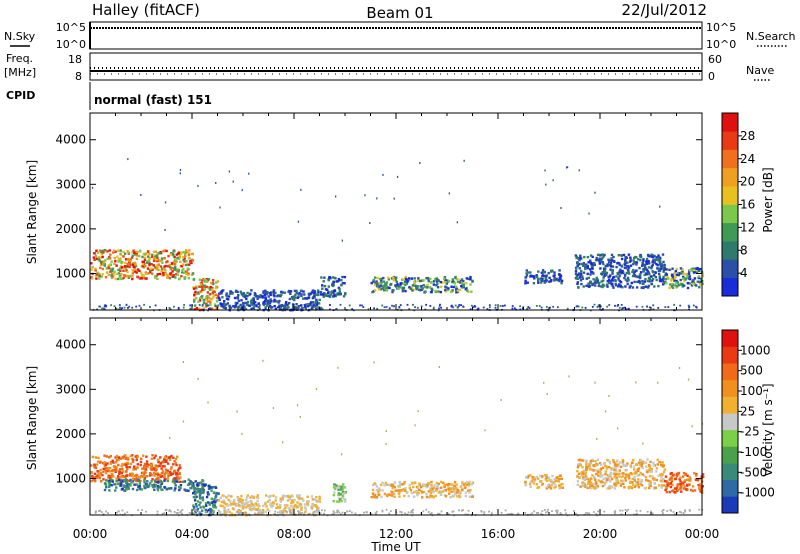  I want to click on power-noise-cell, so click(595, 192).